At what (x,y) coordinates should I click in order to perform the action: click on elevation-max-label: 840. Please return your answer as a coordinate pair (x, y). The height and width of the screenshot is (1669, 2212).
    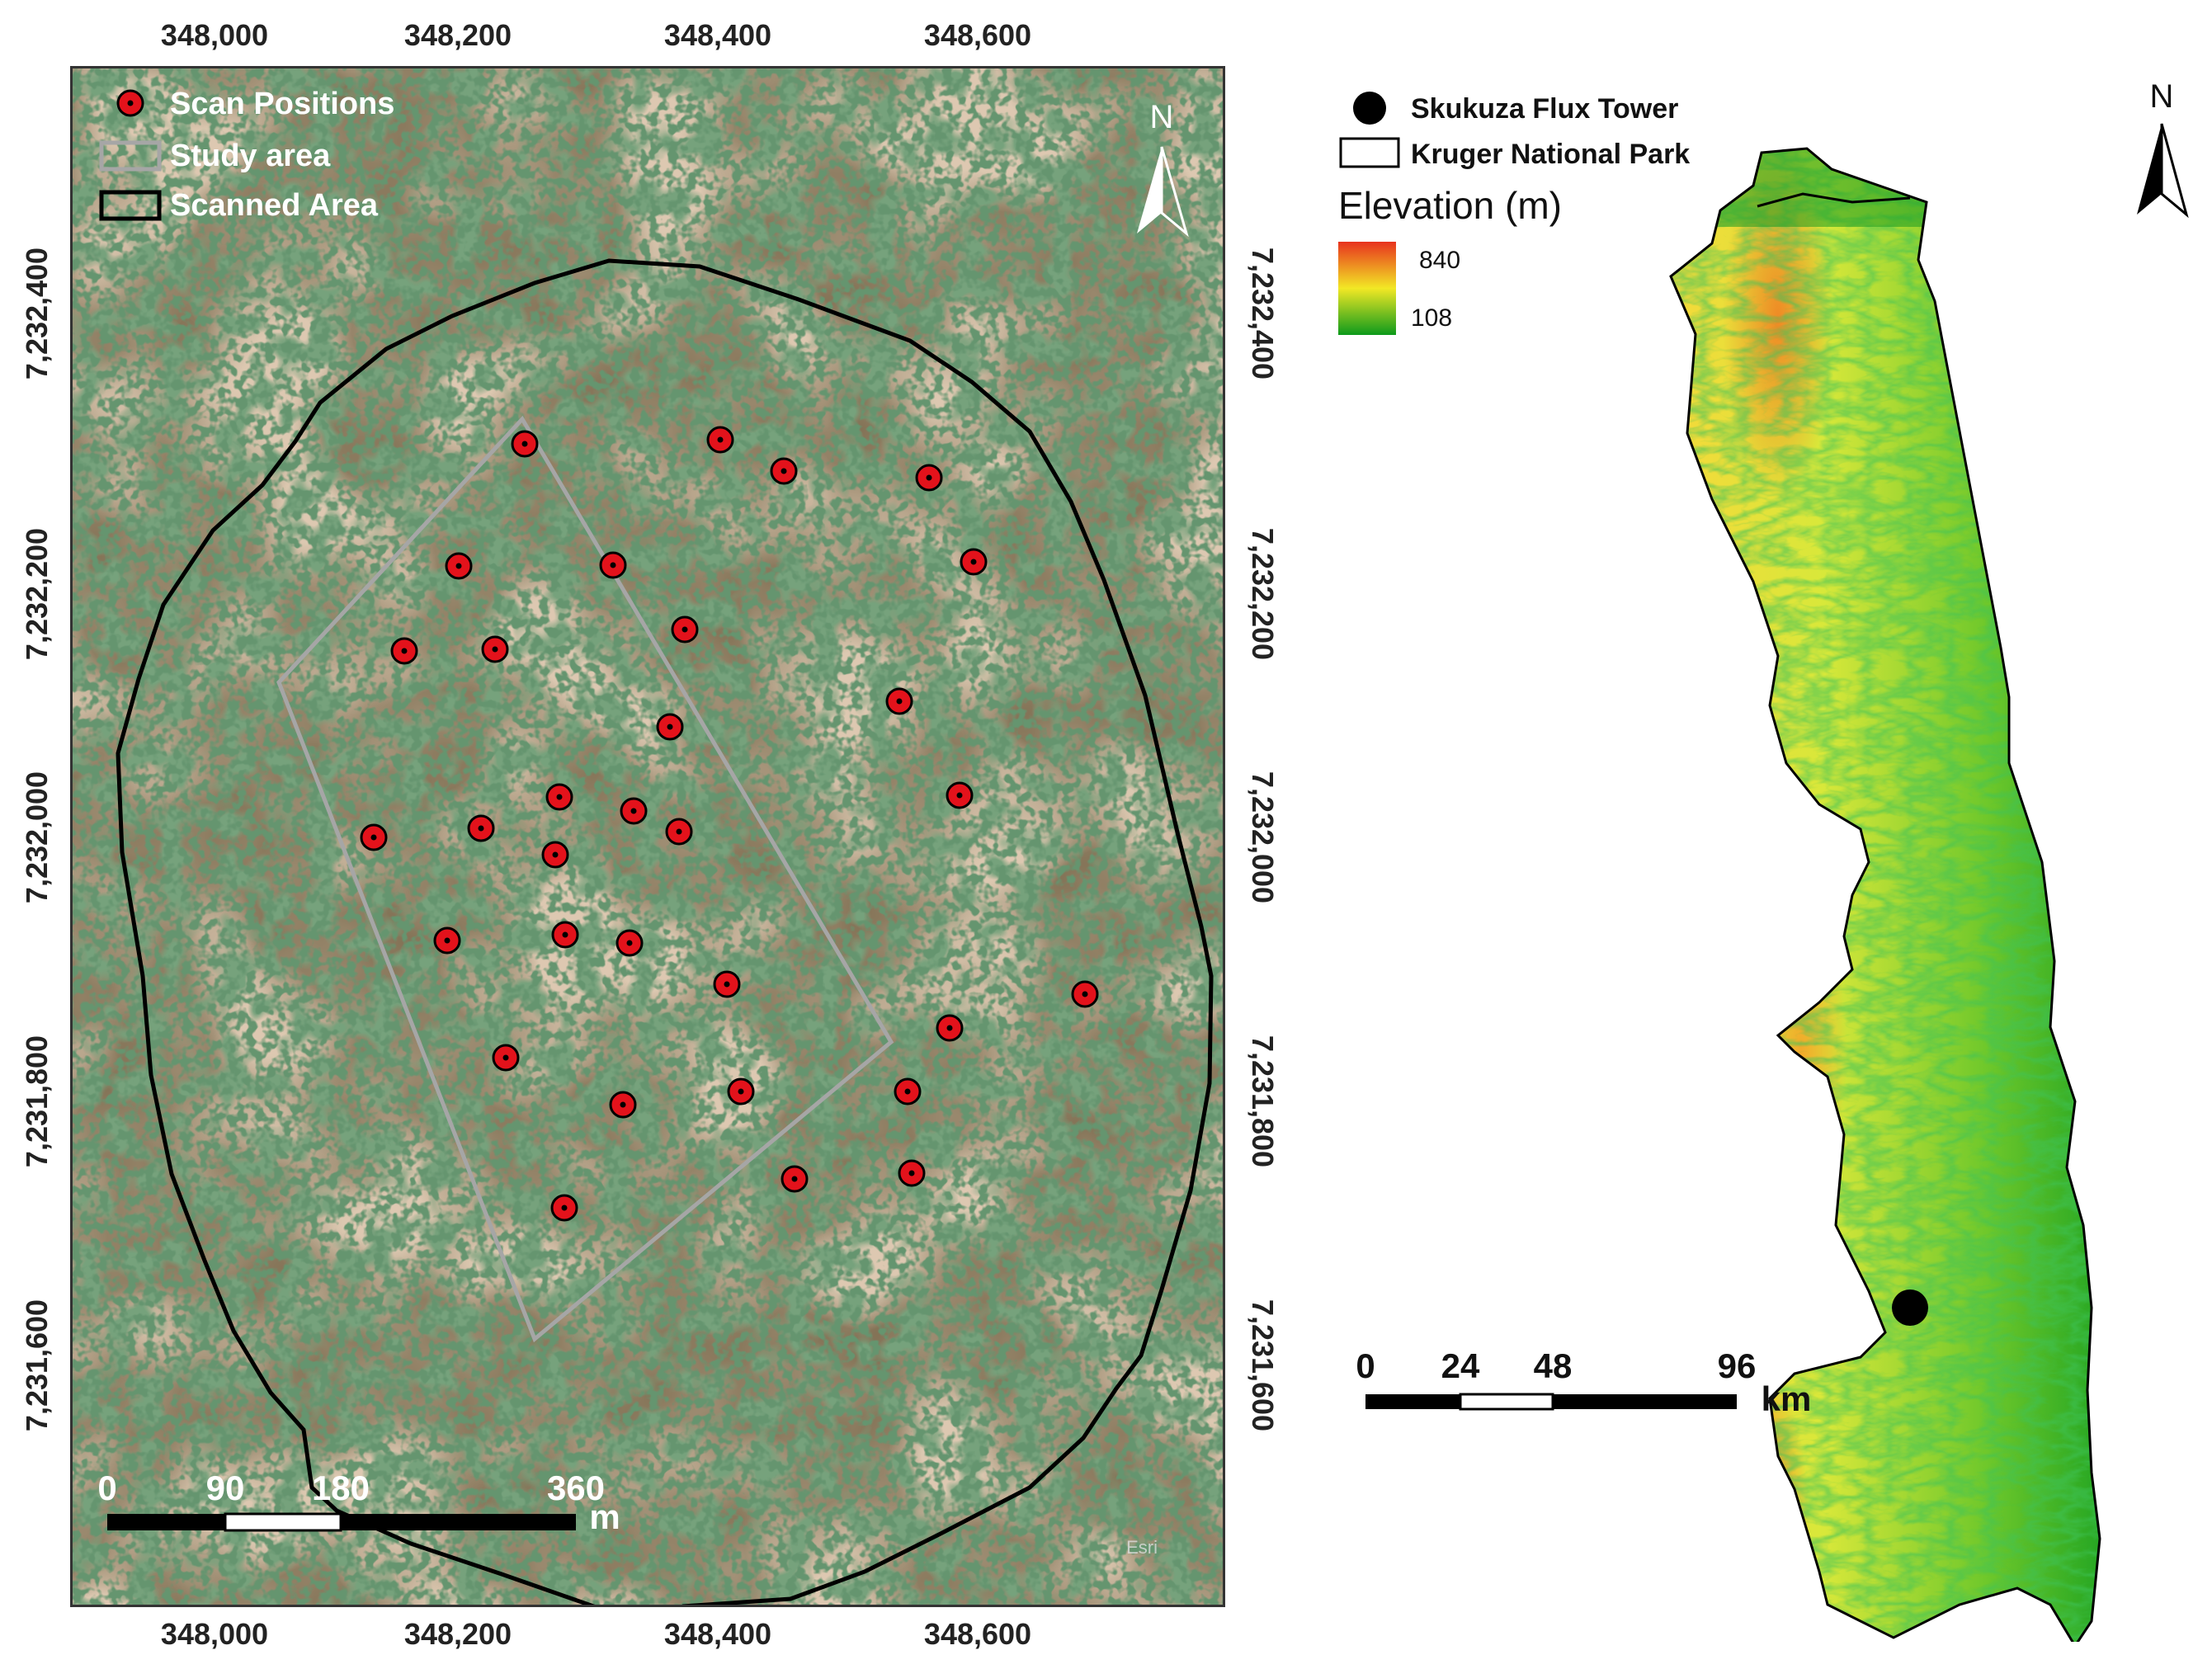
    Looking at the image, I should click on (1439, 260).